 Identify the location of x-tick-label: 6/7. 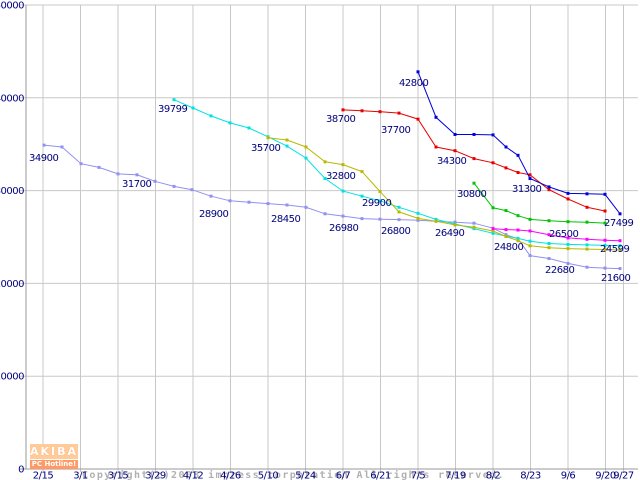
(343, 475).